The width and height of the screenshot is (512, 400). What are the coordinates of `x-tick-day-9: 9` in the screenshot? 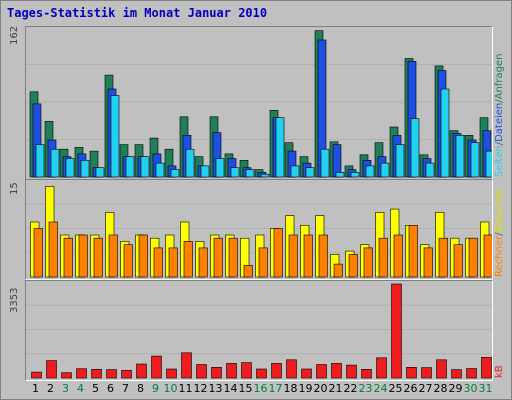 It's located at (155, 388).